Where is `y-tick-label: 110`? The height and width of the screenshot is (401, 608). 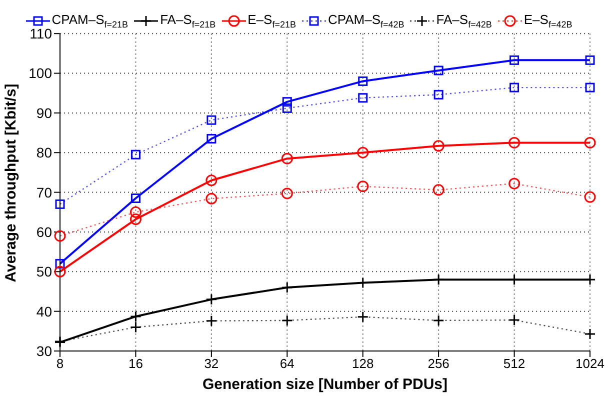 y-tick-label: 110 is located at coordinates (41, 34).